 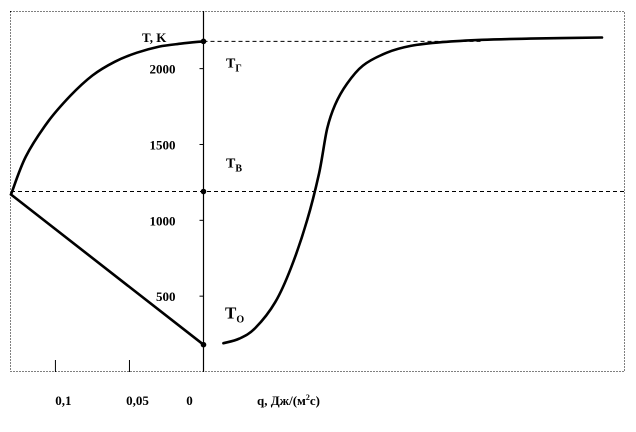 What do you see at coordinates (163, 69) in the screenshot?
I see `y-tick-label: 2000` at bounding box center [163, 69].